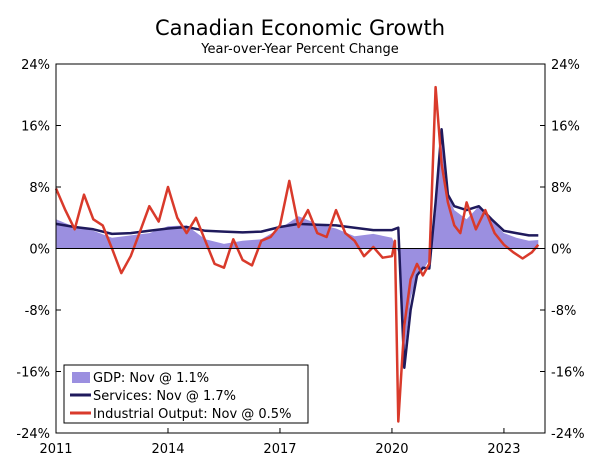  Describe the element at coordinates (35, 127) in the screenshot. I see `y-tick-label-left: 16%` at that location.